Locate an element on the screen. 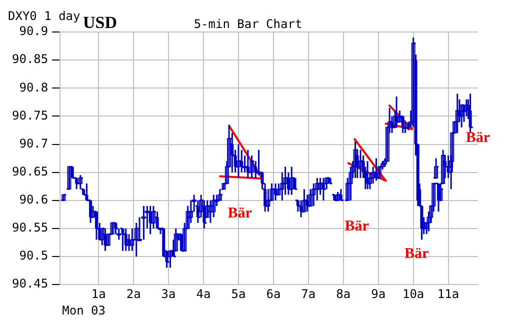  x-tick-label: 8a is located at coordinates (343, 293).